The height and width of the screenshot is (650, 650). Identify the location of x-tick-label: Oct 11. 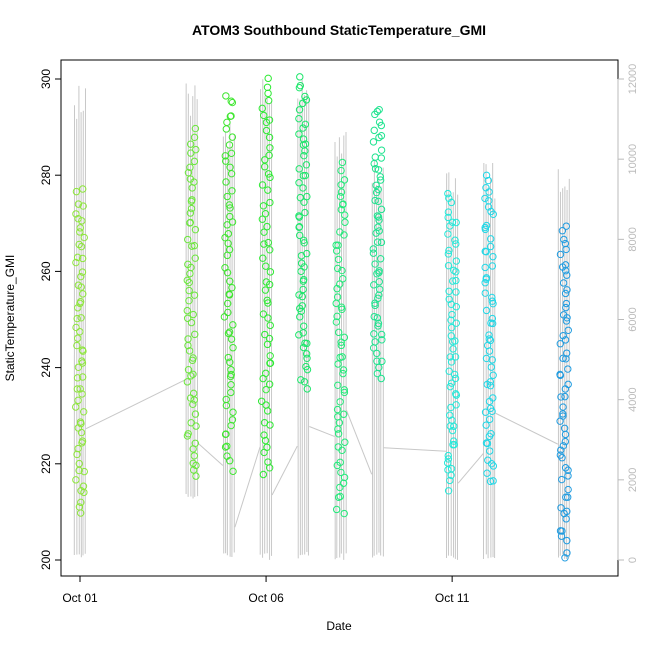
(452, 598).